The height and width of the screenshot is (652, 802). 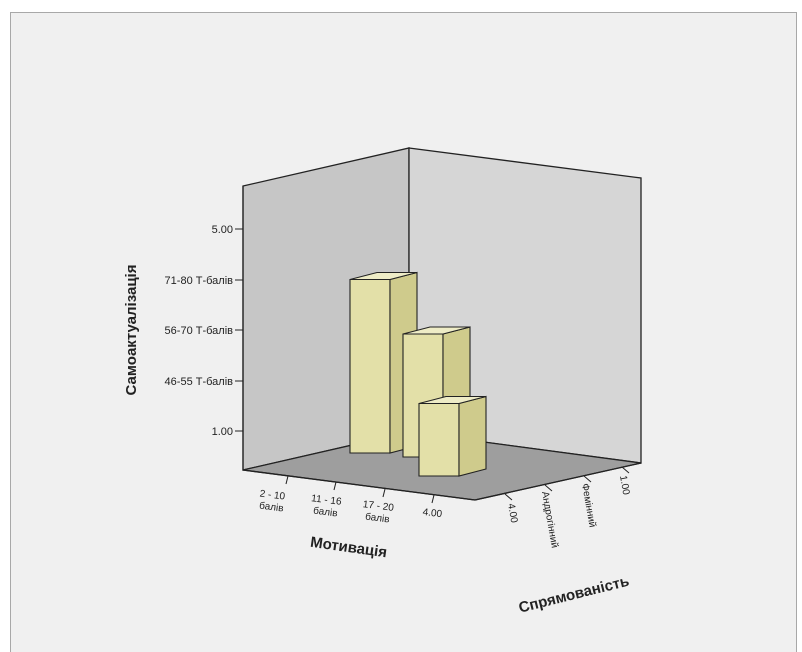 I want to click on z-tick-label: Андрогінний, so click(x=549, y=520).